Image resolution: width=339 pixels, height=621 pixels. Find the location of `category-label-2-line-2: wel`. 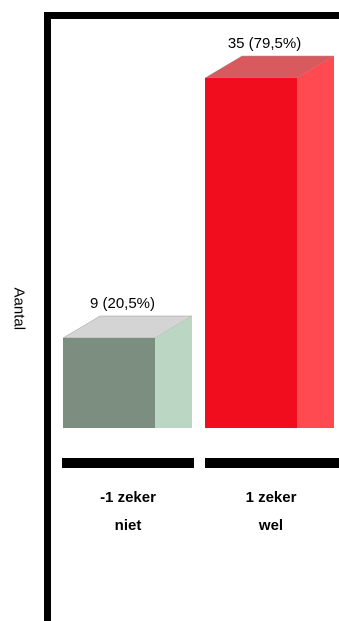

category-label-2-line-2: wel is located at coordinates (271, 525).